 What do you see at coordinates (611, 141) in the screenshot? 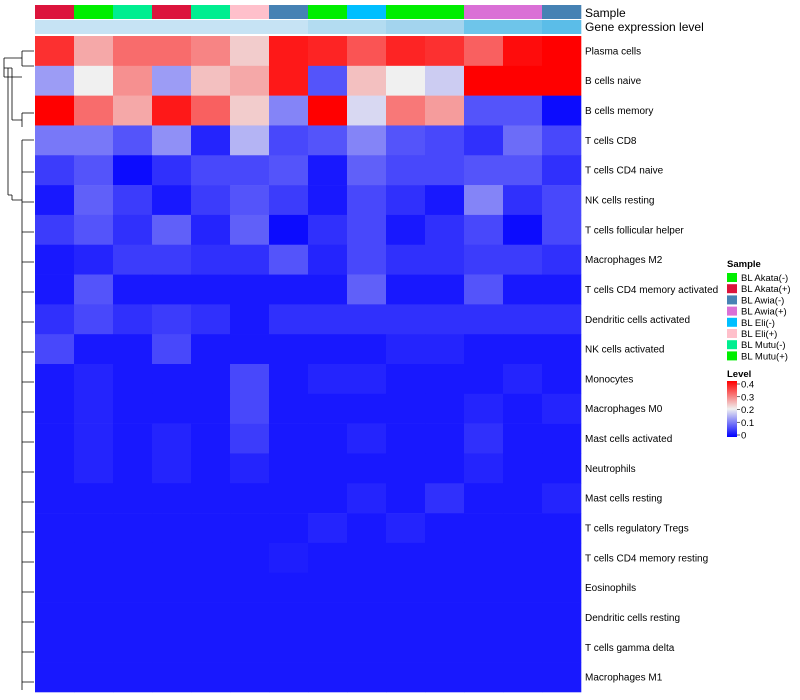
I see `row-label: T cells CD8` at bounding box center [611, 141].